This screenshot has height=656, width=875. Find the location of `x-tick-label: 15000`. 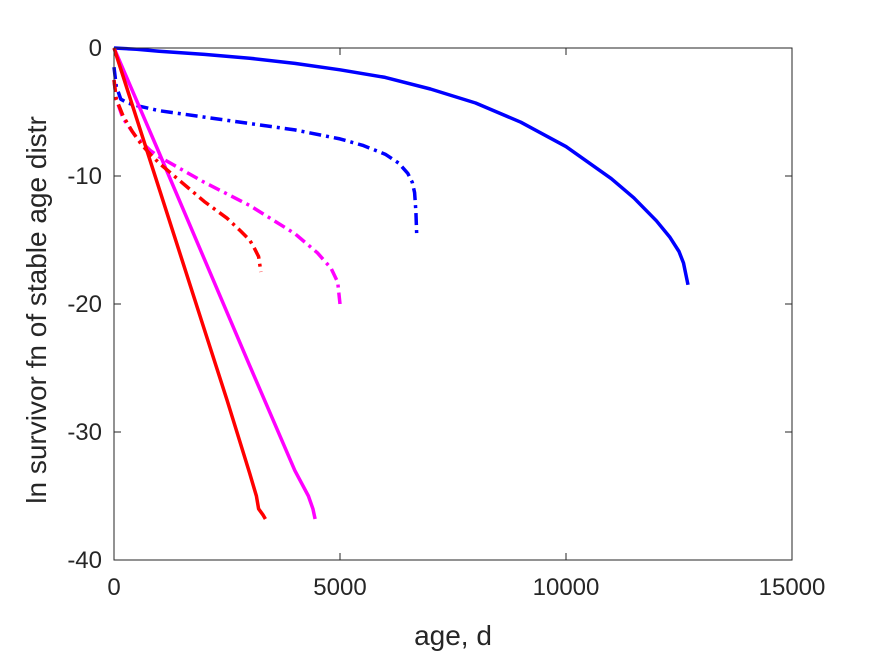

x-tick-label: 15000 is located at coordinates (792, 587).